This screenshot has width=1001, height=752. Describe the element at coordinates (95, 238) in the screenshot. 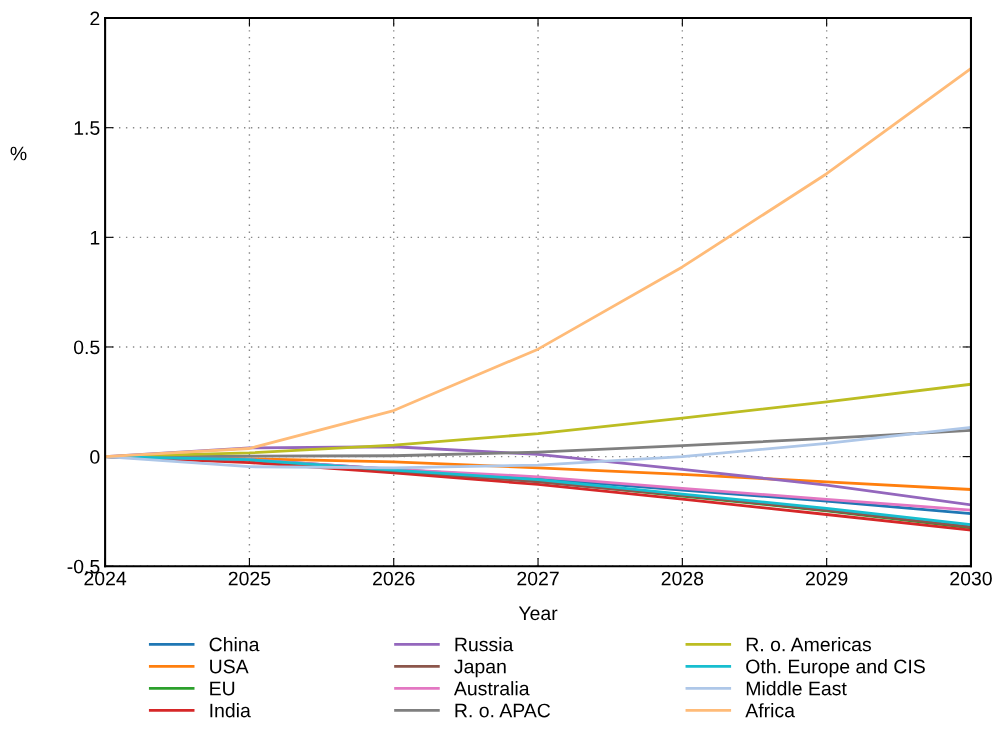

I see `y-tick-label: 1` at that location.